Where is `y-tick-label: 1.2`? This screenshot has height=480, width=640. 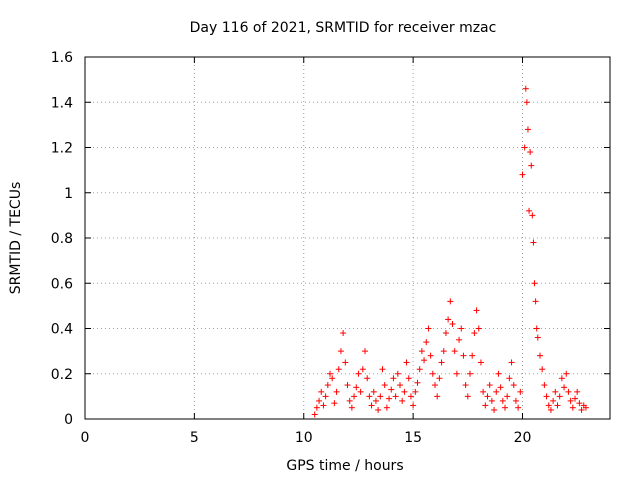
y-tick-label: 1.2 is located at coordinates (62, 149).